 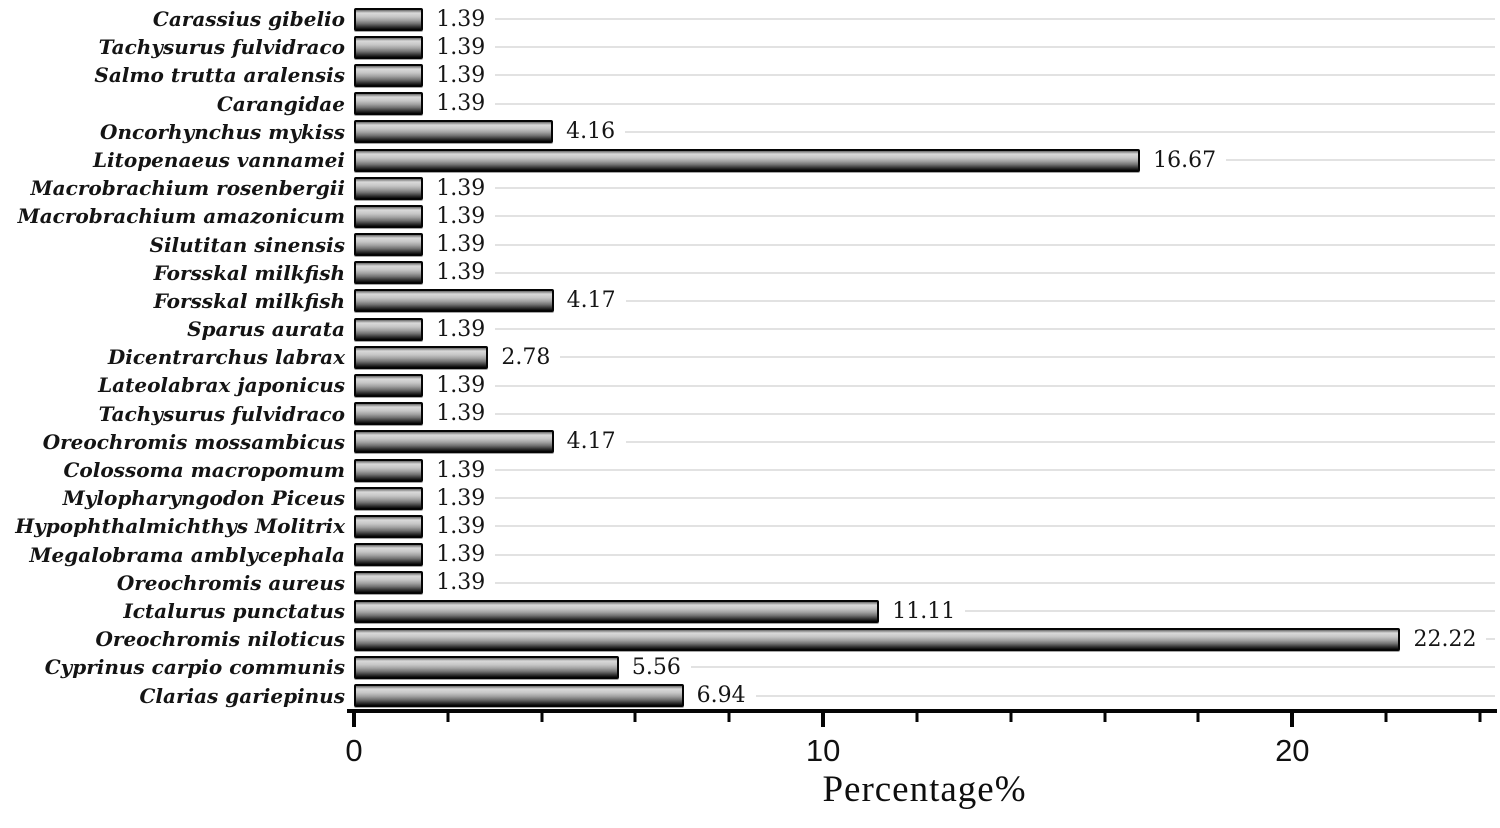 I want to click on bar-row: Oreochromis niloticus 22.22, so click(x=747, y=639).